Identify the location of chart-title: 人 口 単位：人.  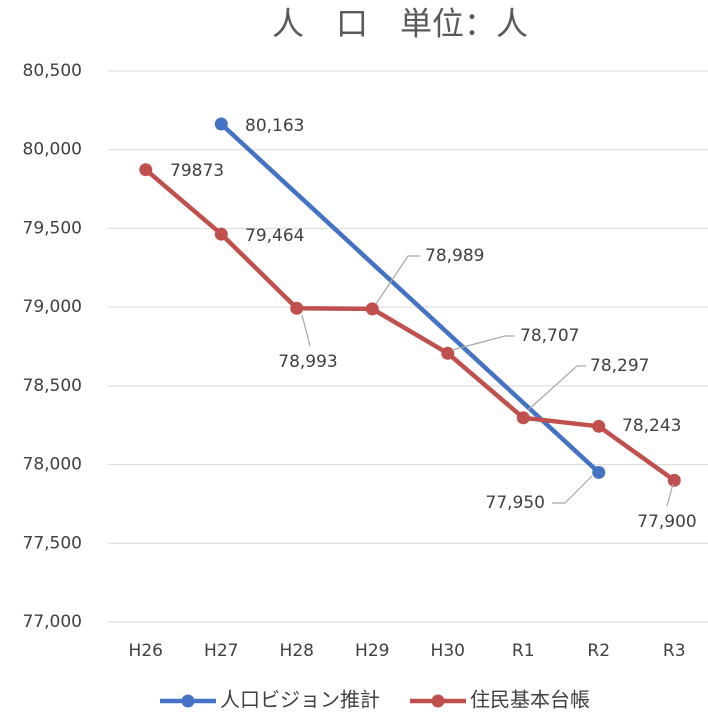
(400, 24).